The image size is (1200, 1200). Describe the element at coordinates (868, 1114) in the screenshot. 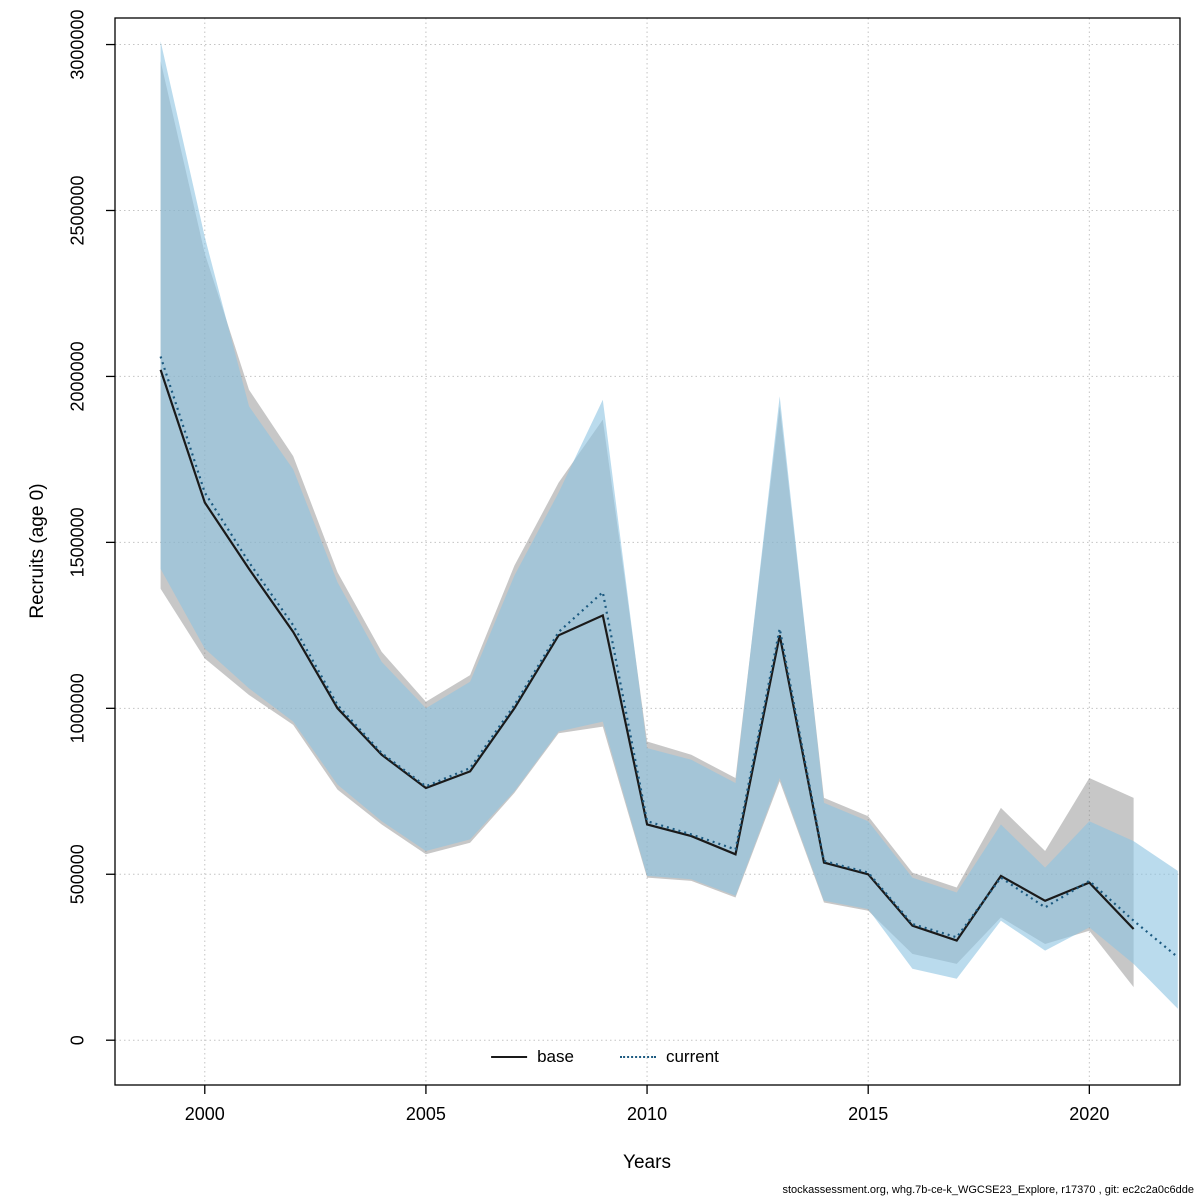

I see `x-tick-label: 2015` at that location.